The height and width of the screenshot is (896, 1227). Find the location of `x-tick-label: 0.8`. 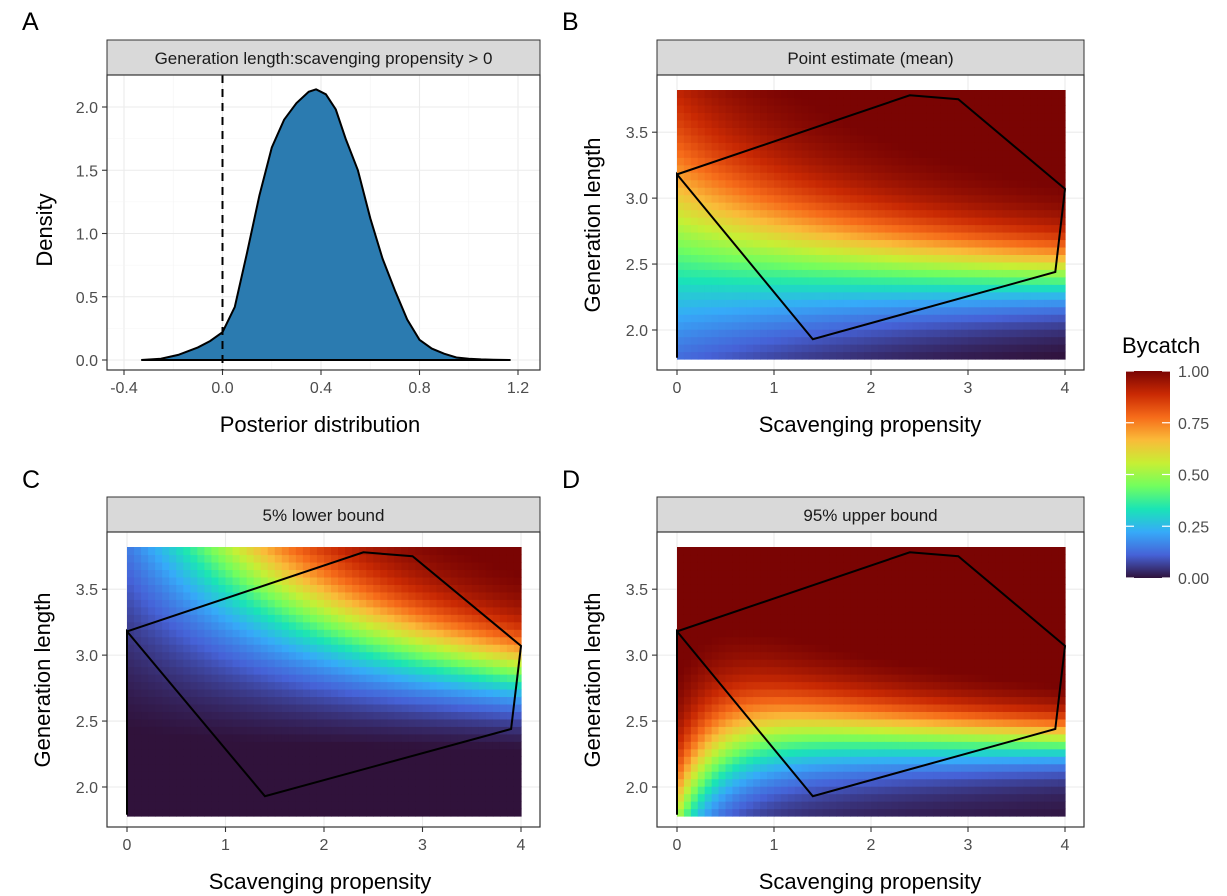

x-tick-label: 0.8 is located at coordinates (419, 388).